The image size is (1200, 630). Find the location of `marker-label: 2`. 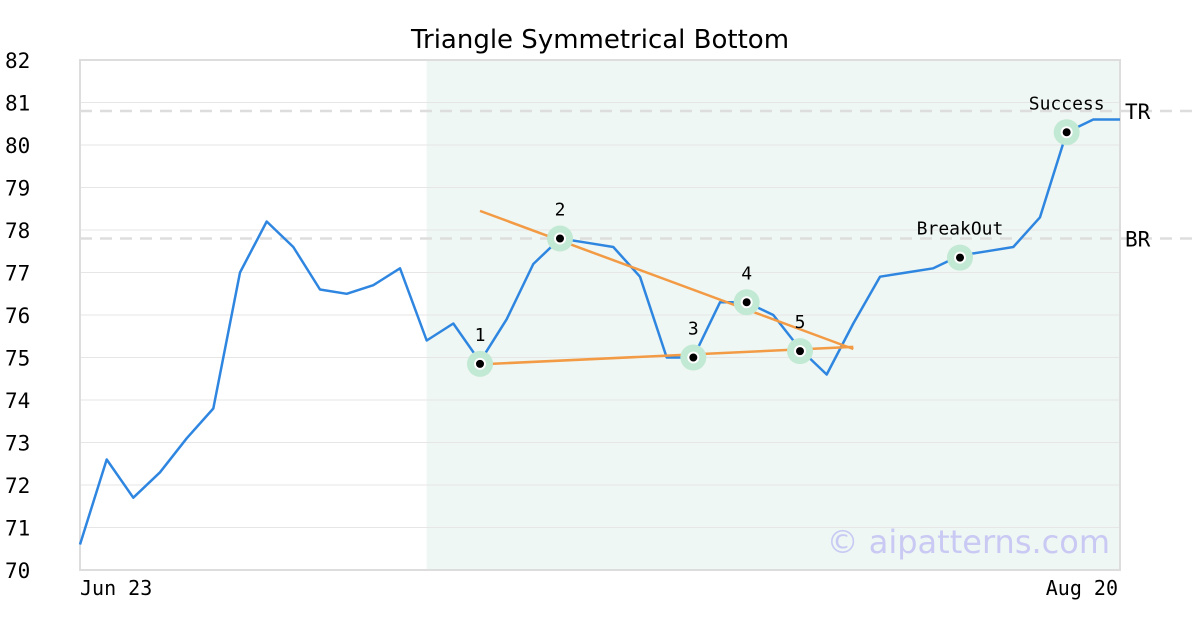

marker-label: 2 is located at coordinates (560, 210).